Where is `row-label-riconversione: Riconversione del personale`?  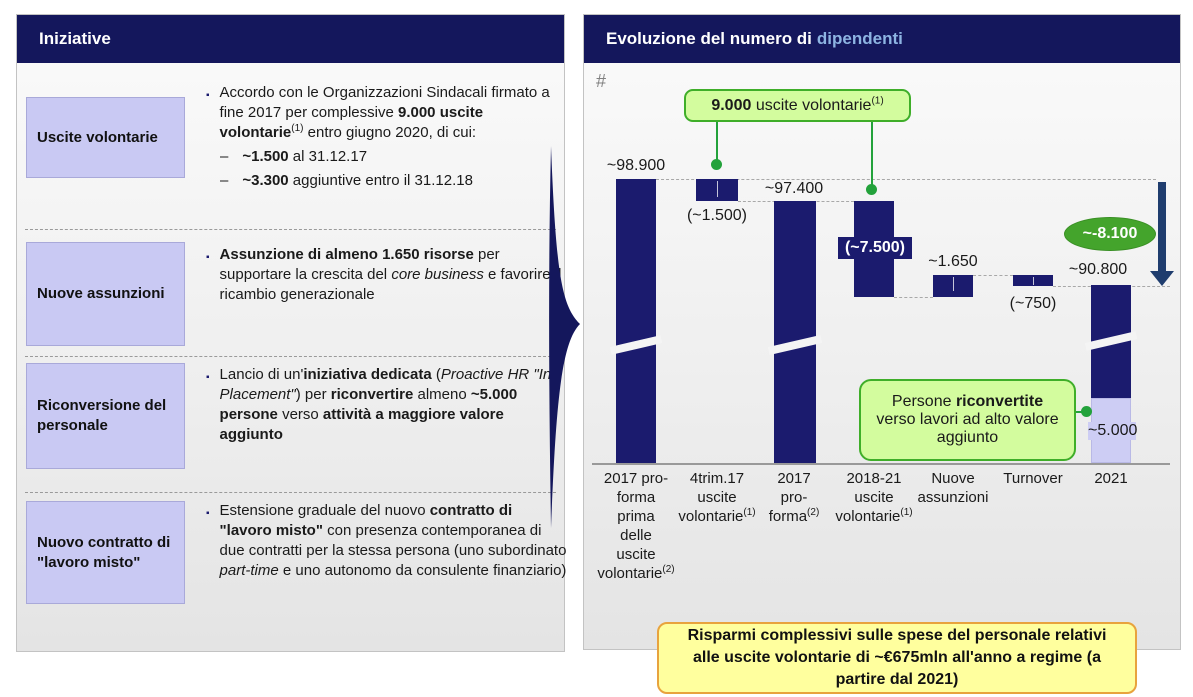 row-label-riconversione: Riconversione del personale is located at coordinates (105, 416).